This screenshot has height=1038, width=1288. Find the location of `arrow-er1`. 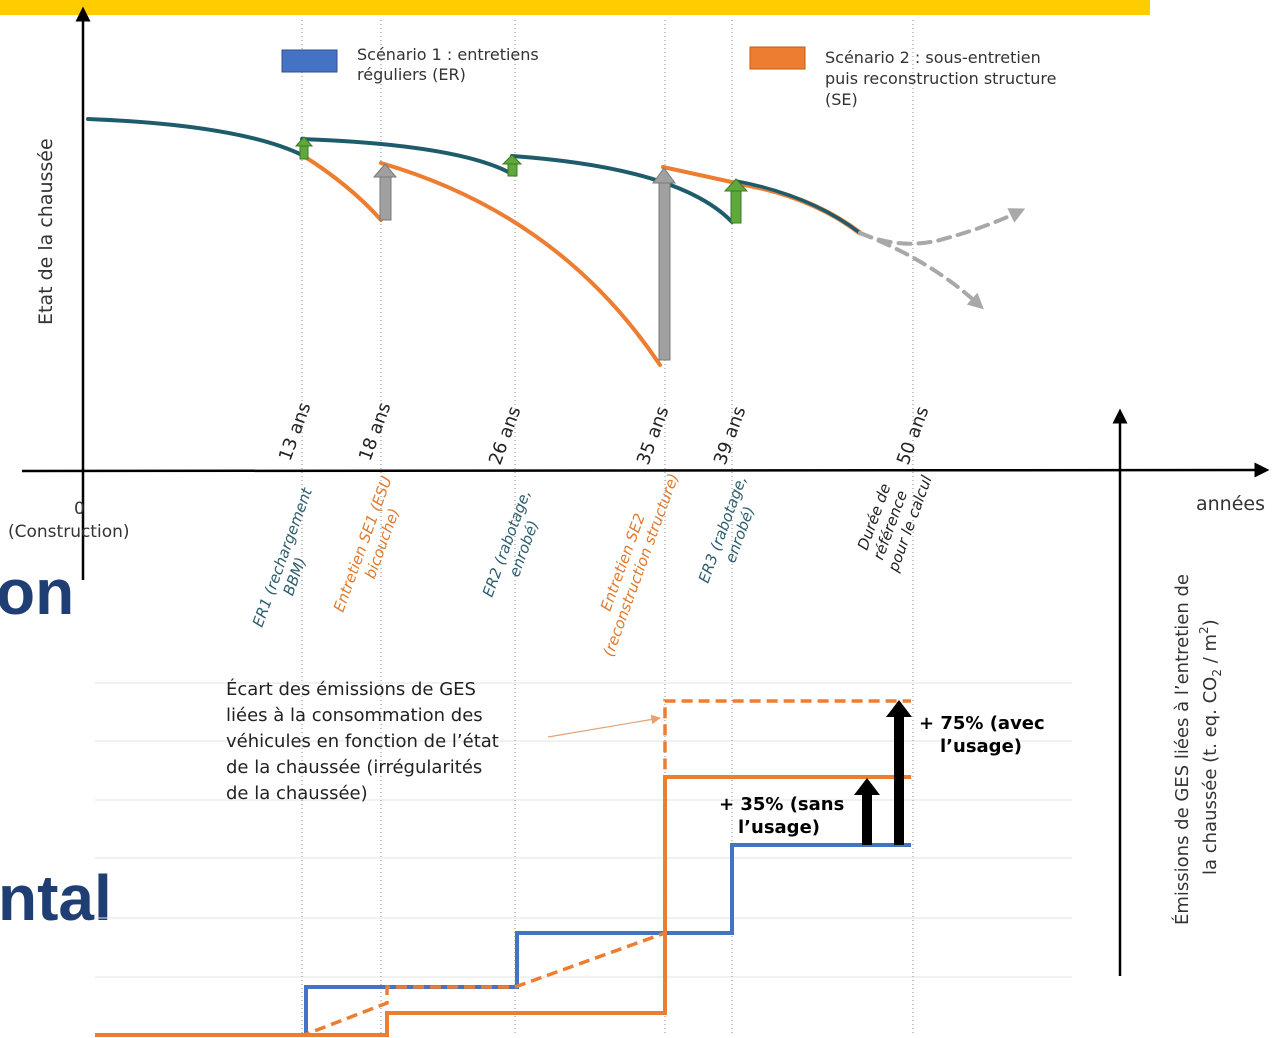

arrow-er1 is located at coordinates (304, 148).